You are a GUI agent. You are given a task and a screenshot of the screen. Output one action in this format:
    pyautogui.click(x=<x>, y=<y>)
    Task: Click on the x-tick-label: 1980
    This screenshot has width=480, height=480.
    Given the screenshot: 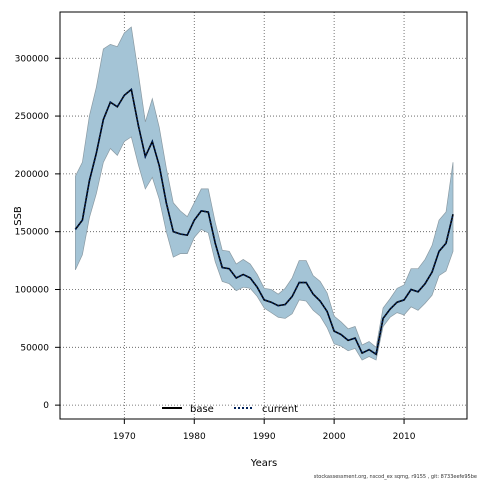 What is the action you would take?
    pyautogui.click(x=194, y=437)
    